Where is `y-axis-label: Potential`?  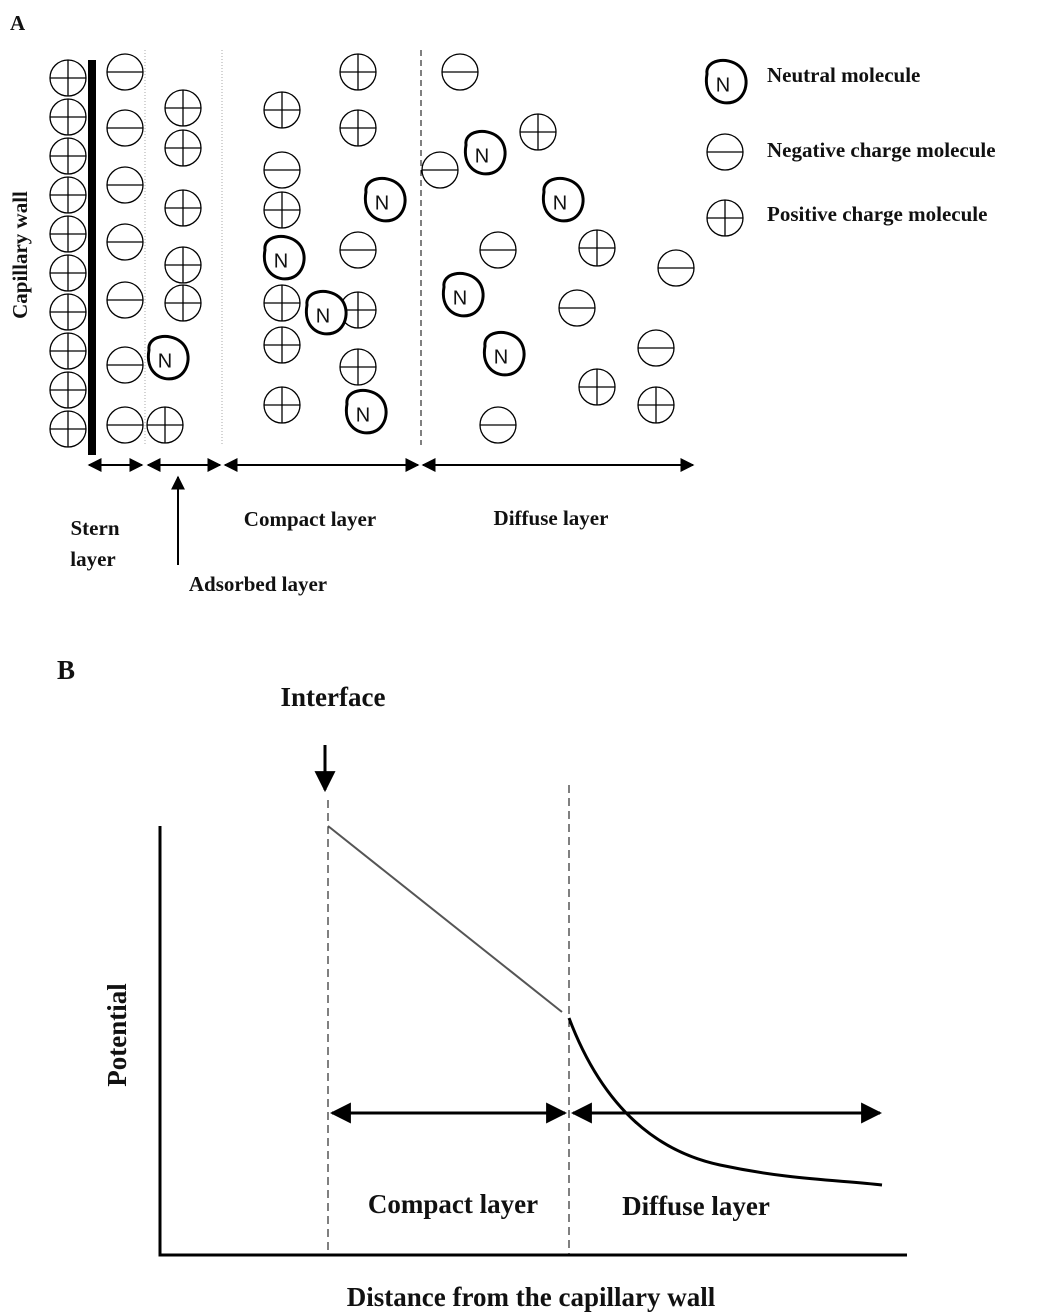
y-axis-label: Potential is located at coordinates (117, 1035).